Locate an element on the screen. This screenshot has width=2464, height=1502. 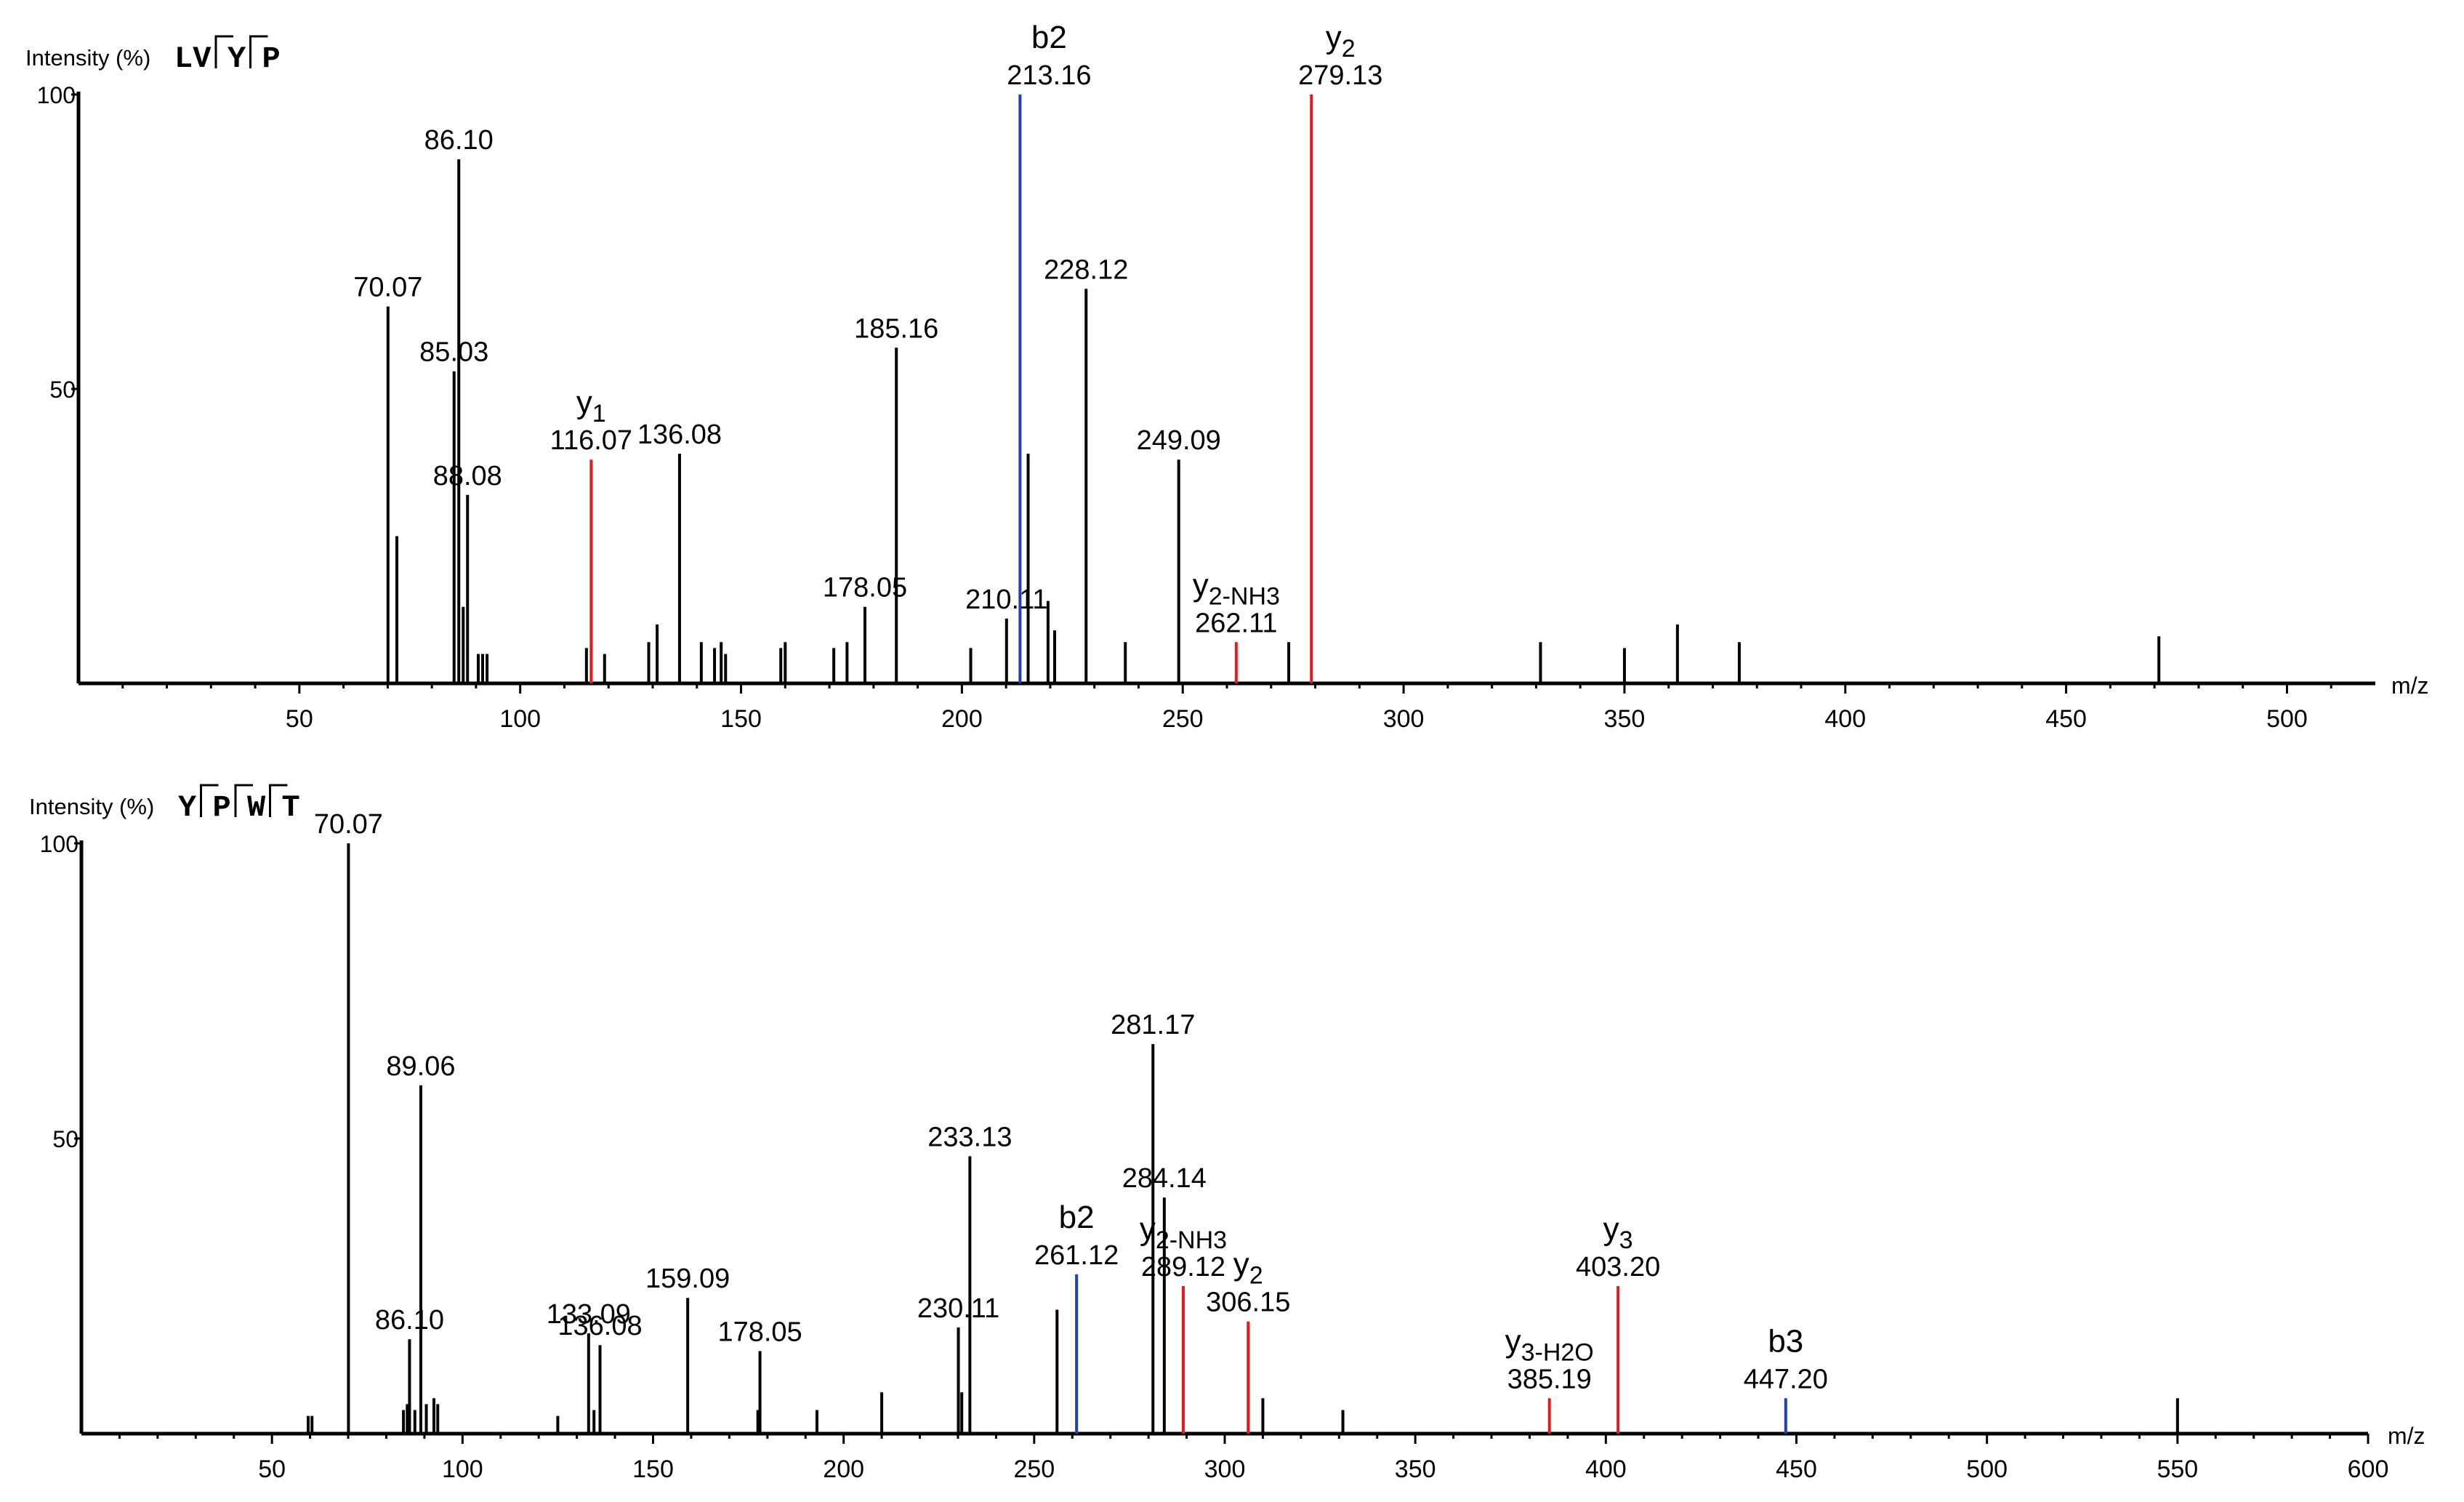
peak-label: 213.16 is located at coordinates (1049, 75).